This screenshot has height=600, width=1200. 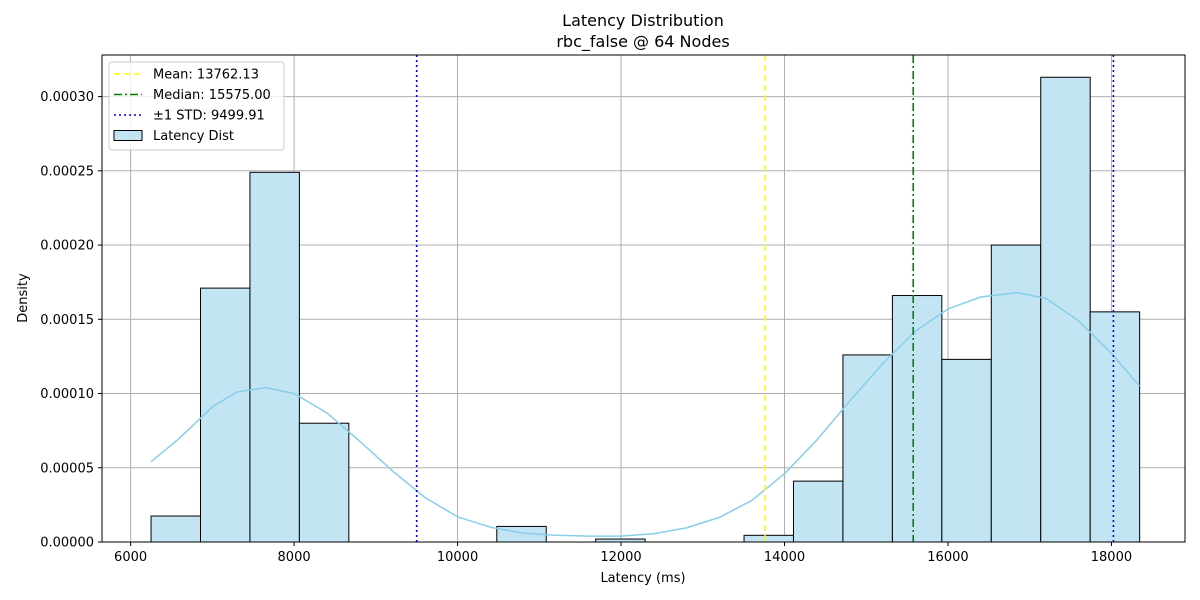 I want to click on y-tick-label: 0.00025, so click(x=67, y=171).